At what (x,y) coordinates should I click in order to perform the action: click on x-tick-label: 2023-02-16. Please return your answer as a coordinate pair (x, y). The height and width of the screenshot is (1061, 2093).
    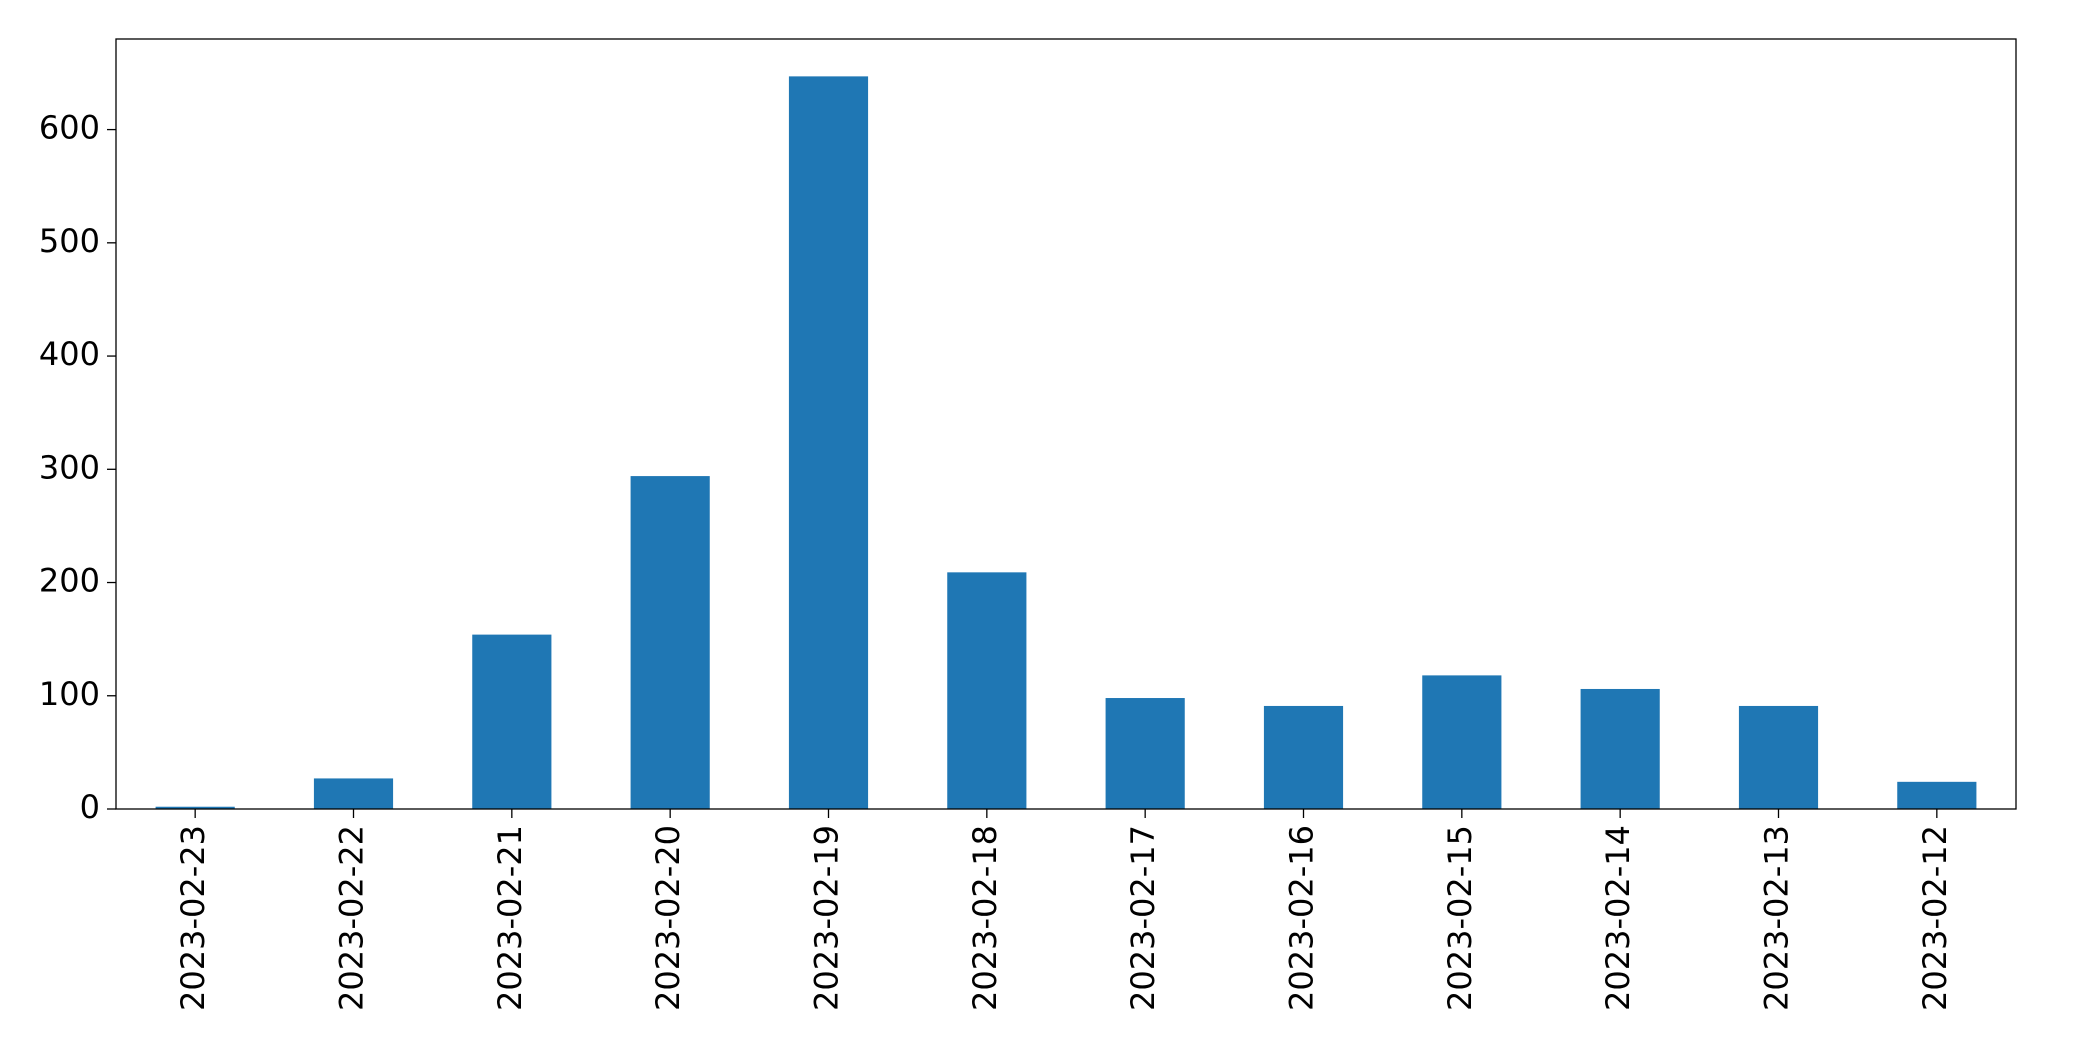
    Looking at the image, I should click on (1302, 918).